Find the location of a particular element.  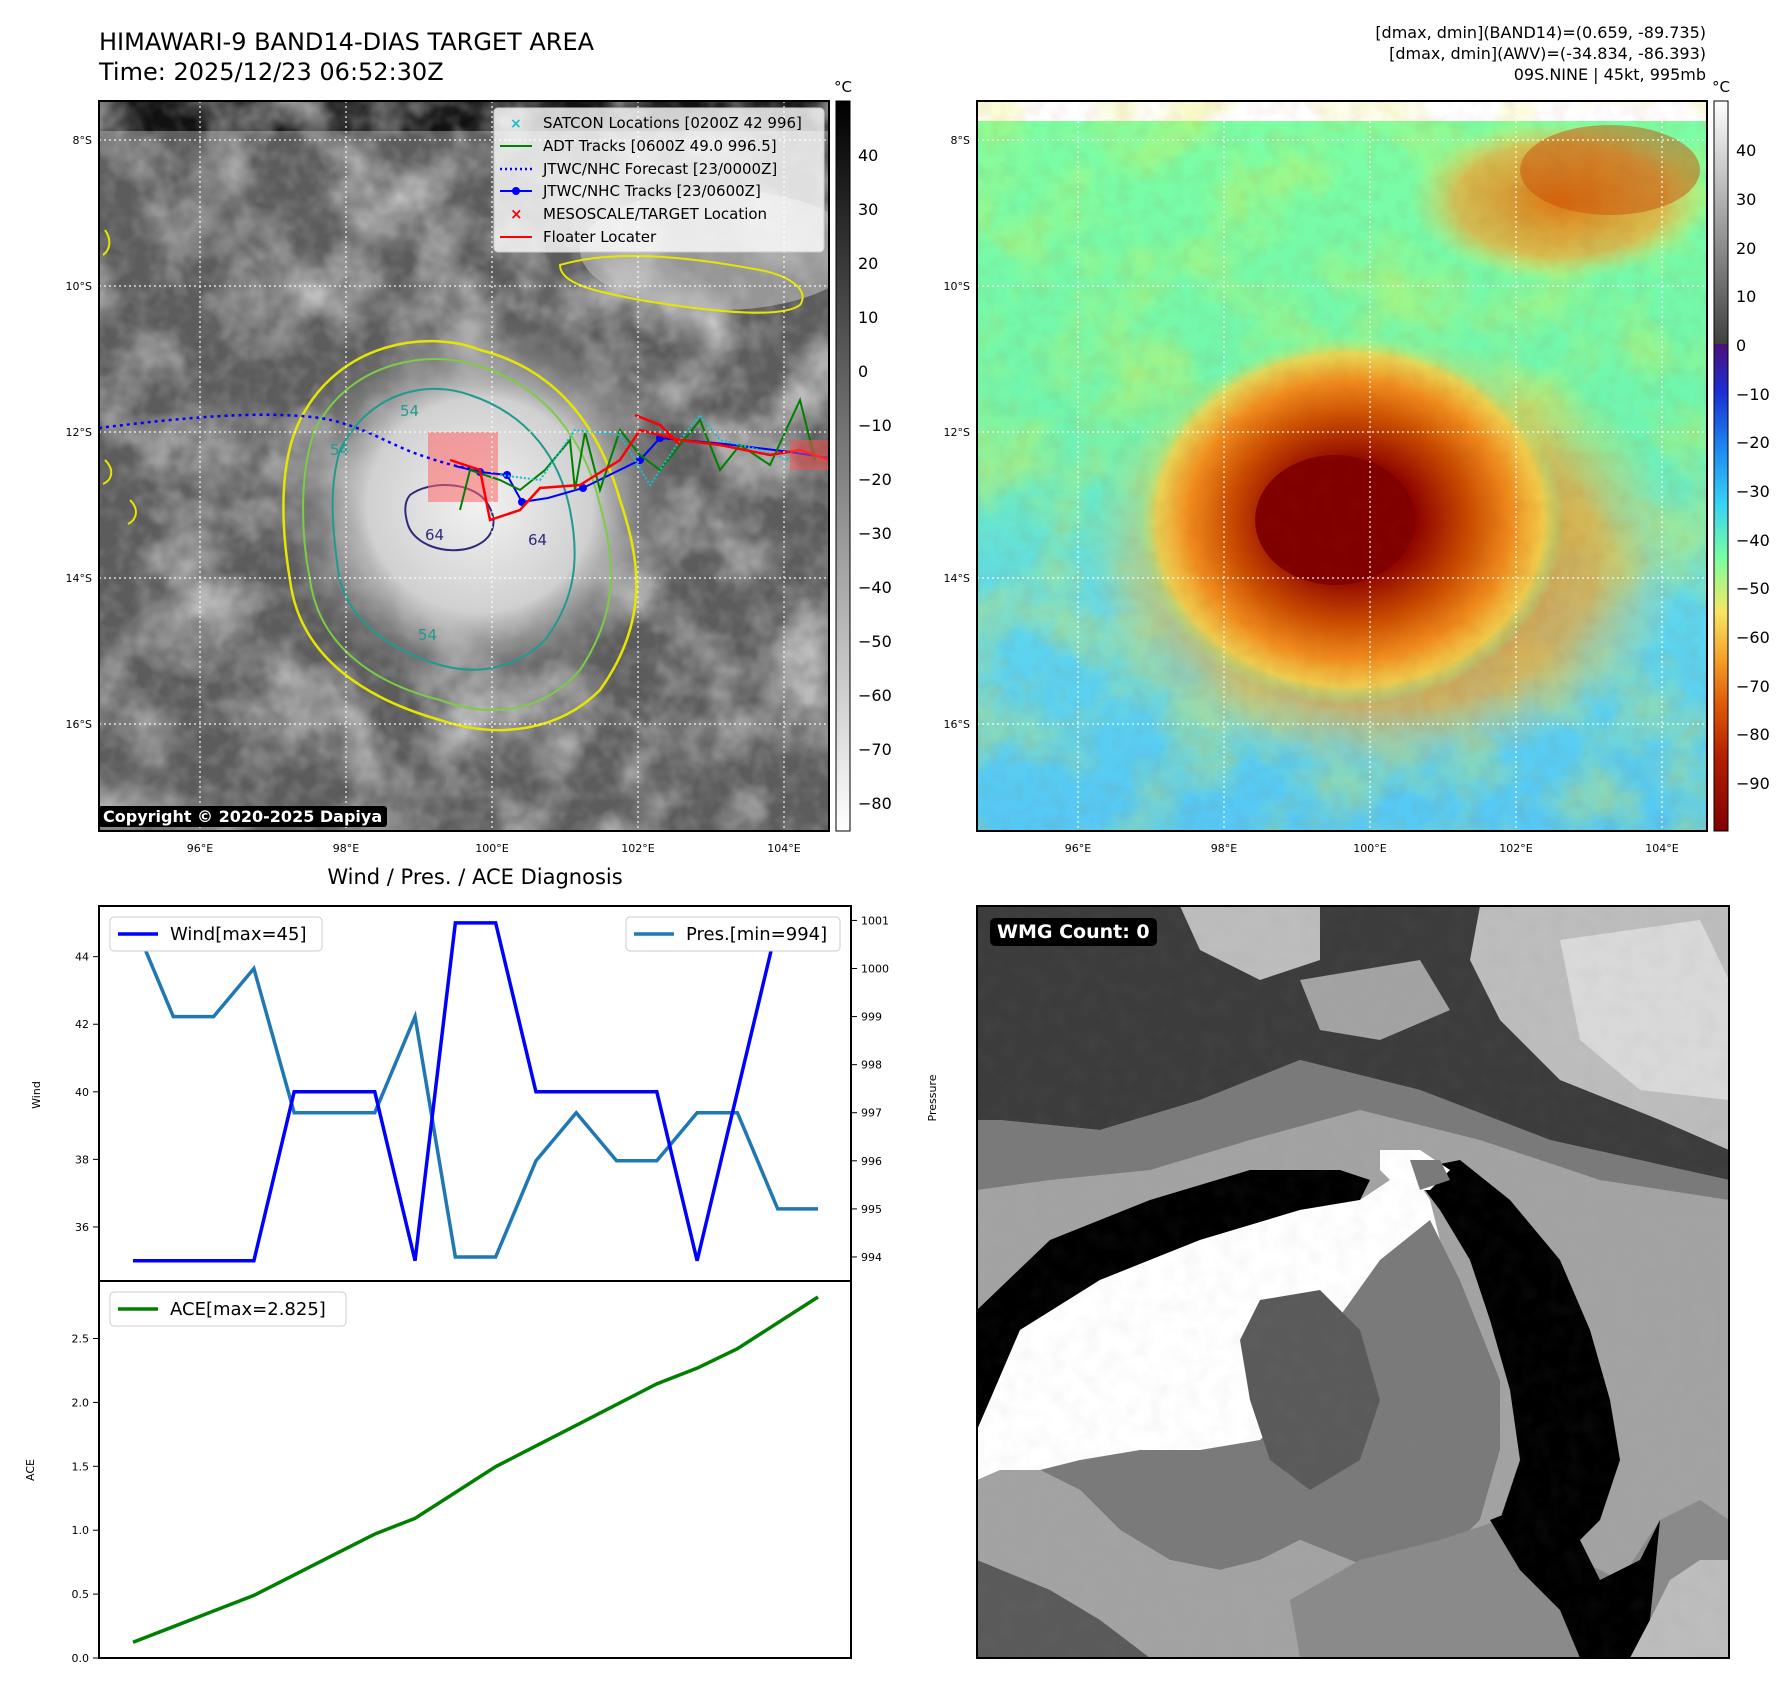

ace-tick-label: 0.0 is located at coordinates (81, 1658).